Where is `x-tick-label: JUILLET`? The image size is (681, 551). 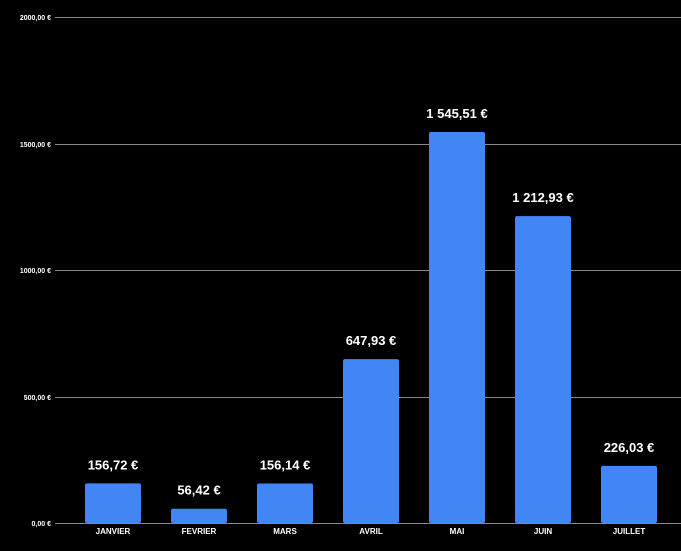 x-tick-label: JUILLET is located at coordinates (629, 531).